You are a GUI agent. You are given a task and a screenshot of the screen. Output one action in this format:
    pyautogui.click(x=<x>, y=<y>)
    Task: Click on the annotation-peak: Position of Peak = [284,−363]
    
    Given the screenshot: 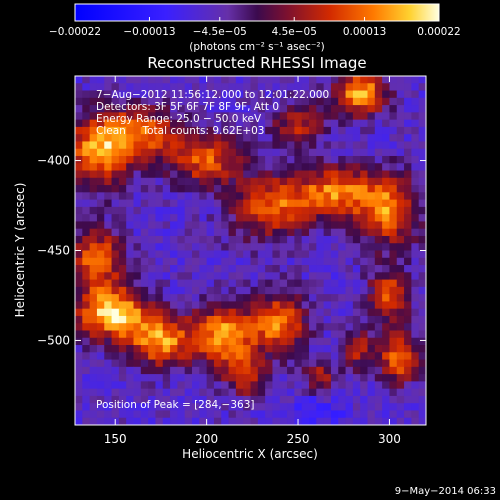 What is the action you would take?
    pyautogui.click(x=175, y=405)
    